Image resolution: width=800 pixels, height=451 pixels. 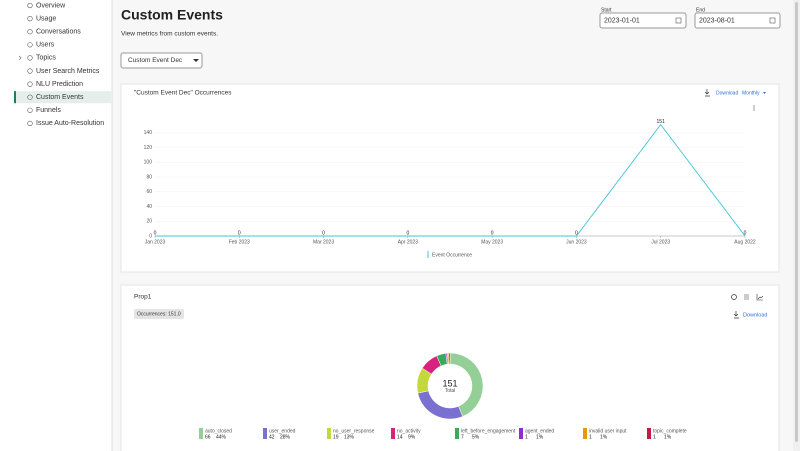 I want to click on more-menu, so click(x=754, y=108).